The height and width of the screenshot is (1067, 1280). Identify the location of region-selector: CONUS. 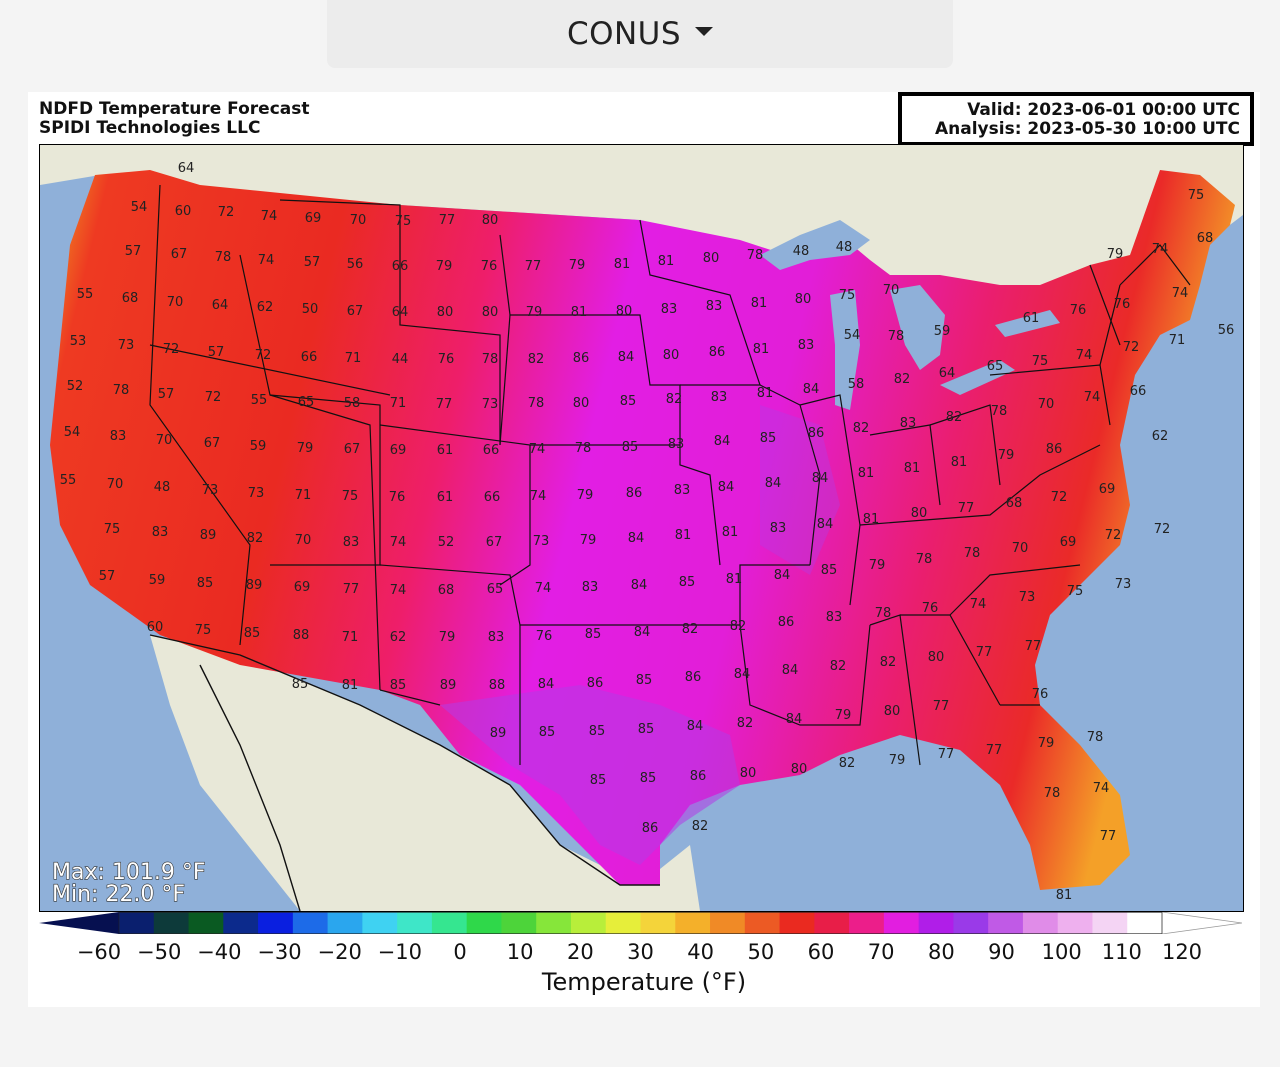
(640, 34).